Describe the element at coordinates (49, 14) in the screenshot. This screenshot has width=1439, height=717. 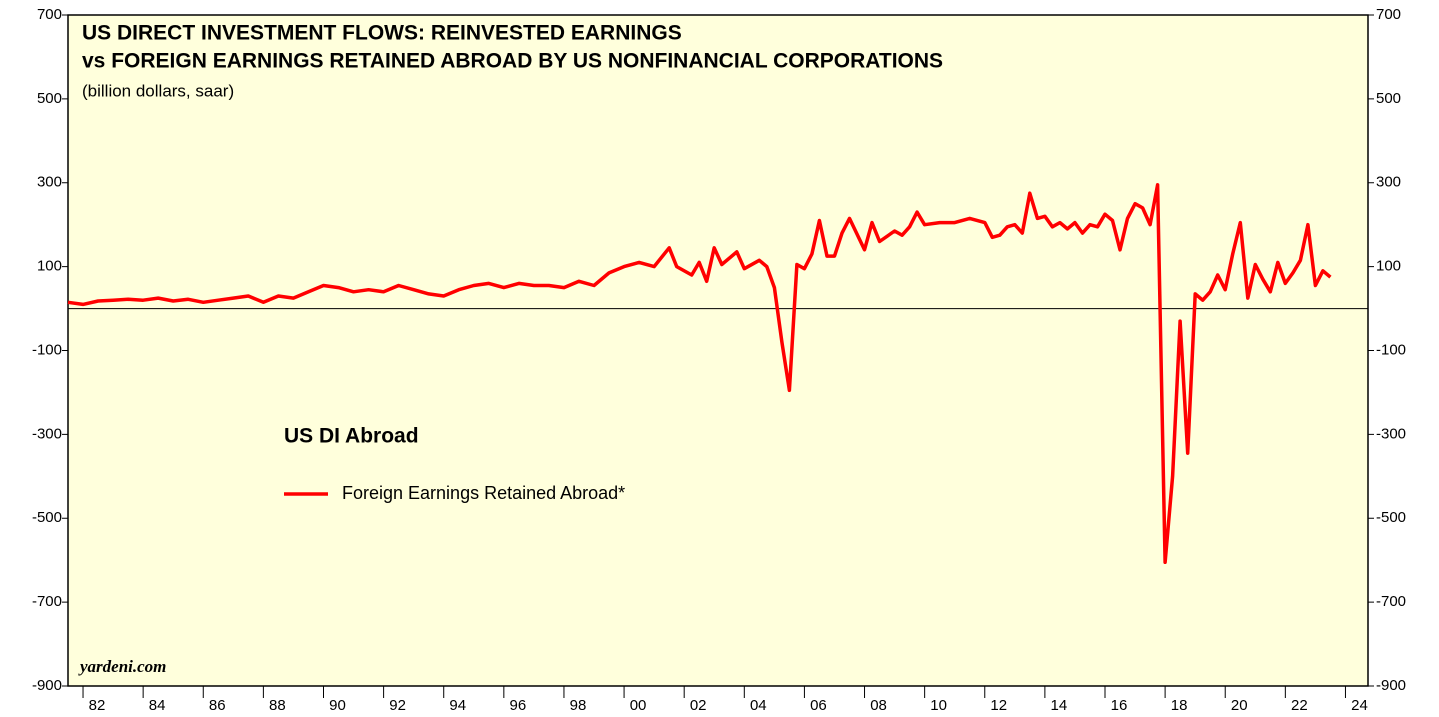
I see `y-tick-label: 700` at that location.